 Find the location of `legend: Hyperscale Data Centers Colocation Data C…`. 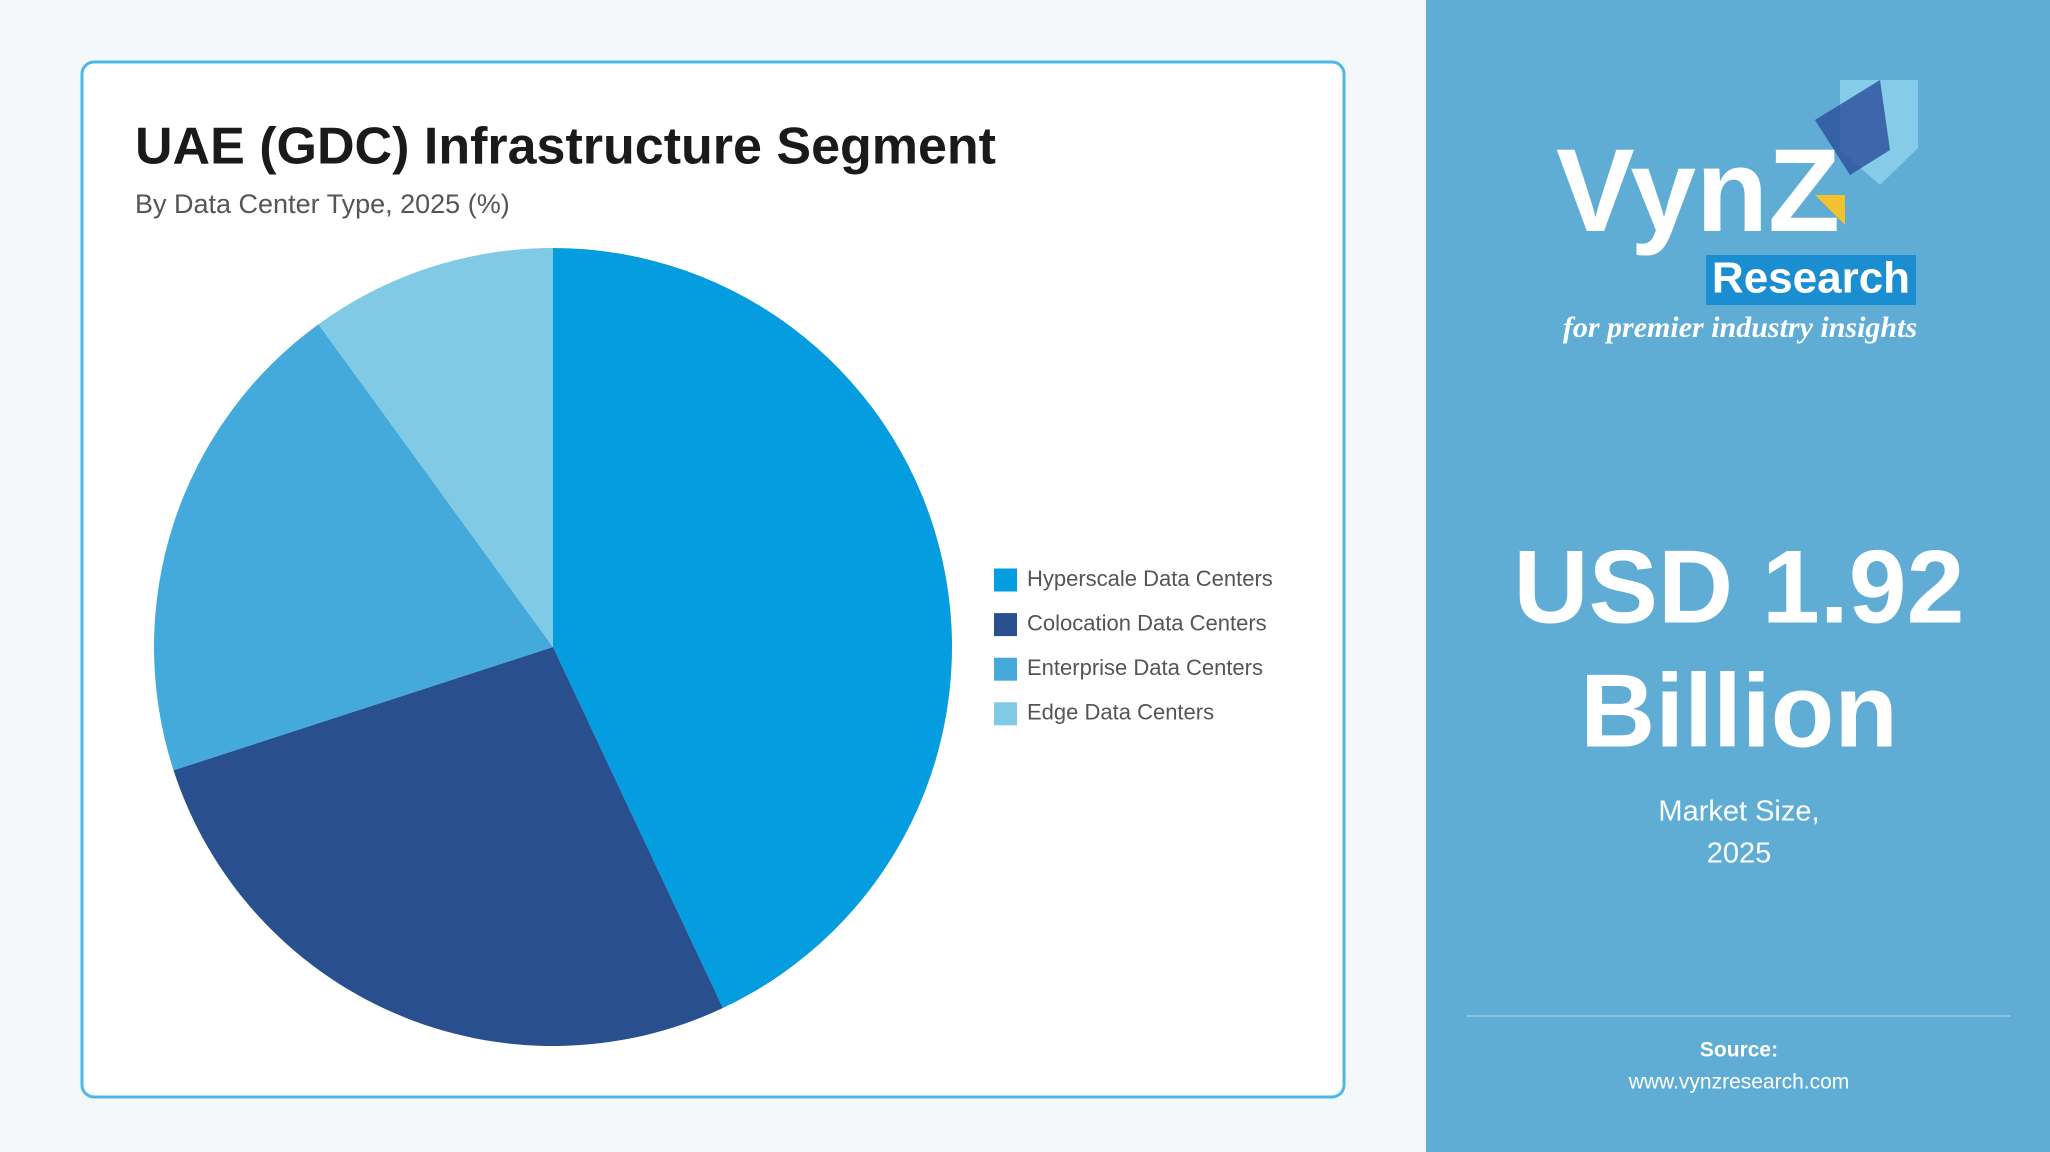

legend: Hyperscale Data Centers Colocation Data C… is located at coordinates (1133, 646).